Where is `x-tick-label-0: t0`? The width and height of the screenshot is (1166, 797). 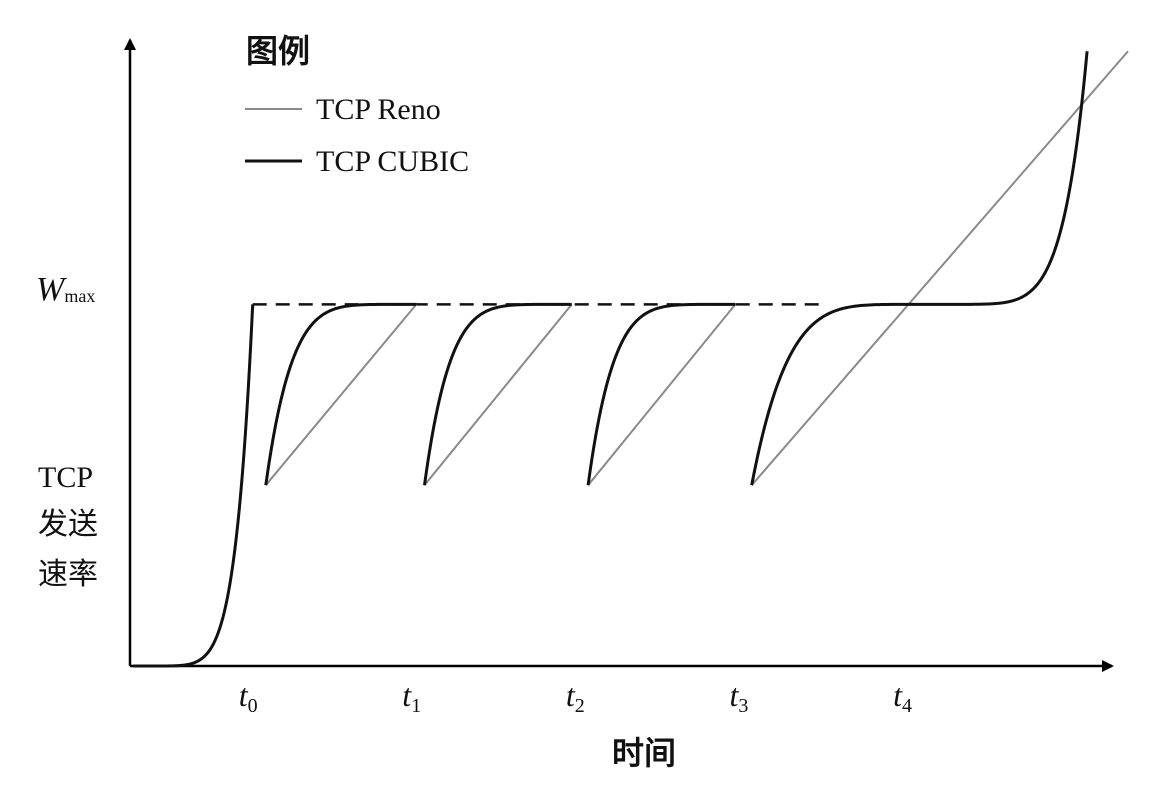
x-tick-label-0: t0 is located at coordinates (248, 697).